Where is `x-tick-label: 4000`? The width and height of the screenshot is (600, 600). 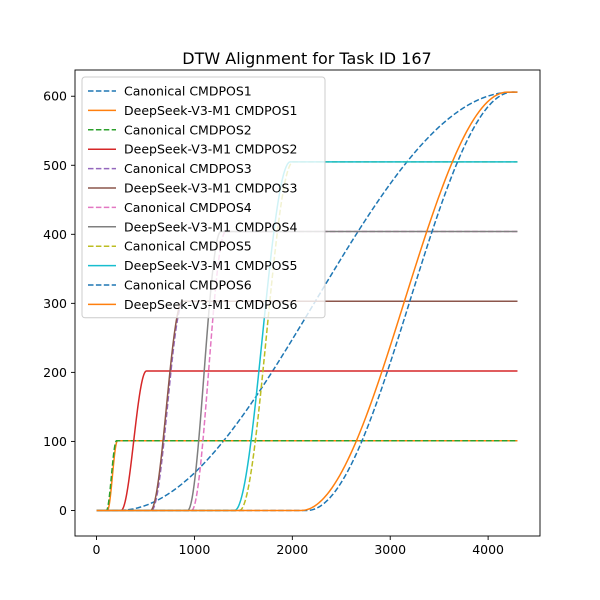
x-tick-label: 4000 is located at coordinates (488, 549).